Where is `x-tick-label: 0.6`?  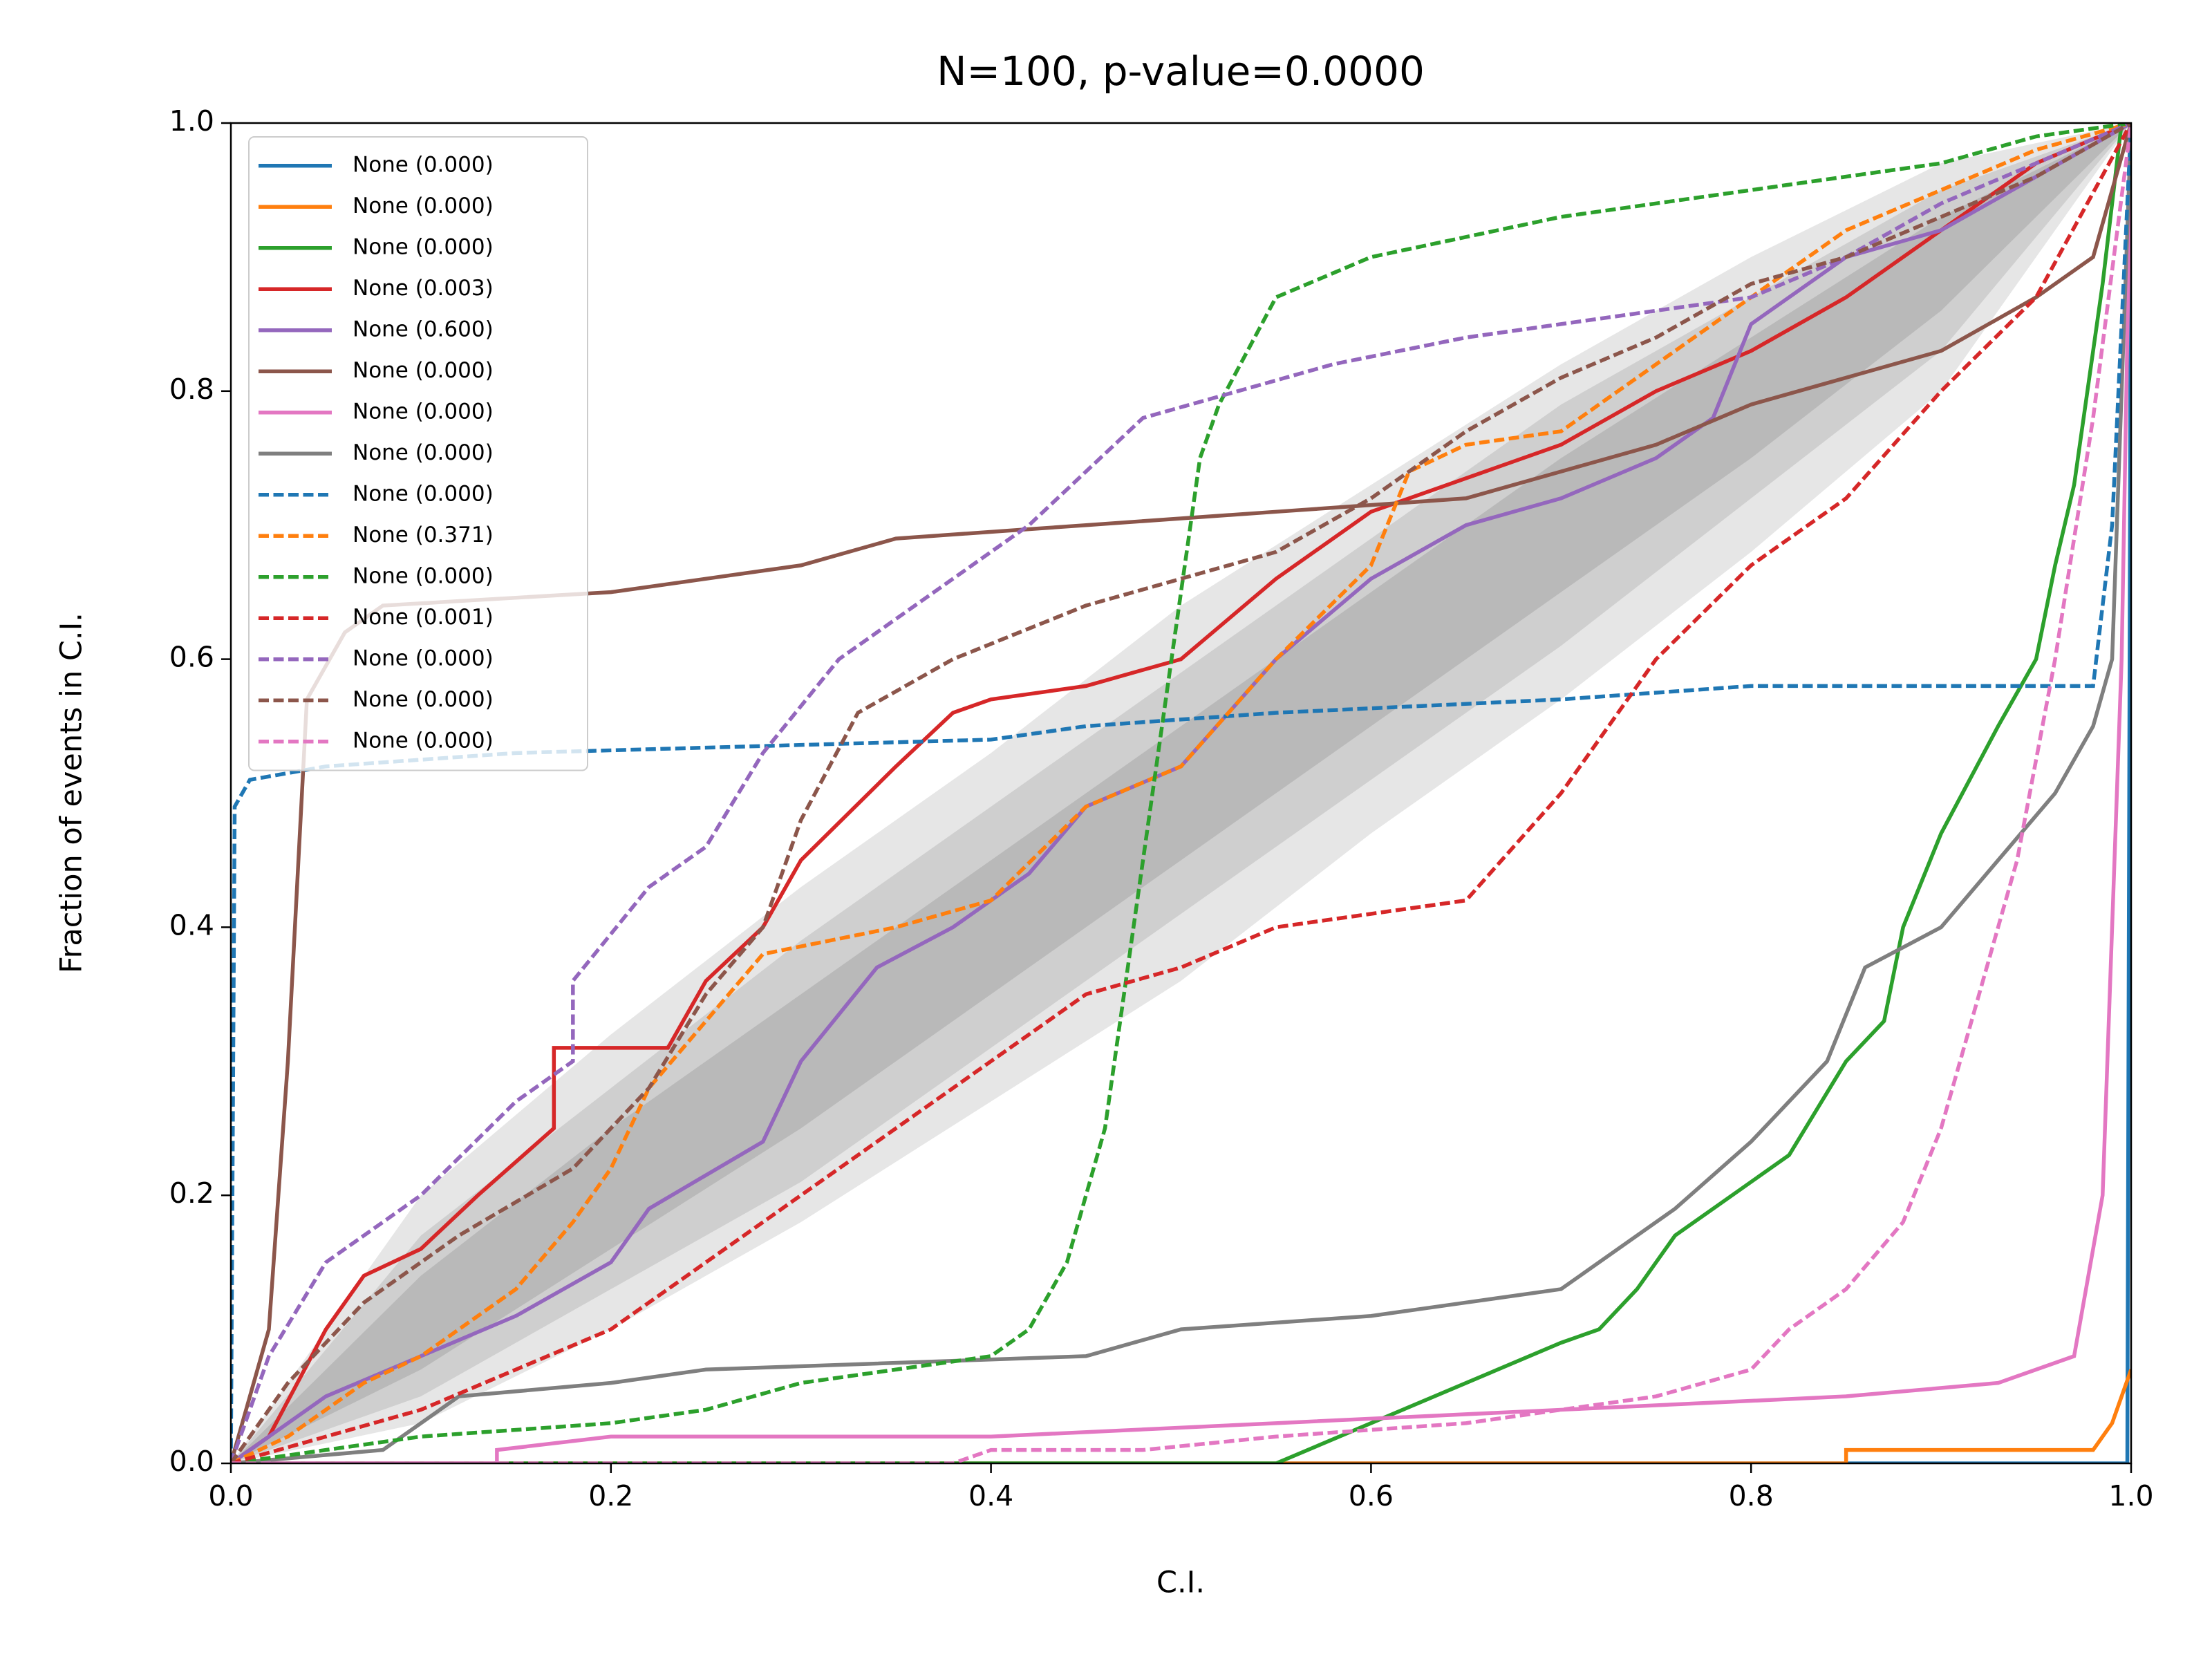 x-tick-label: 0.6 is located at coordinates (1371, 1495).